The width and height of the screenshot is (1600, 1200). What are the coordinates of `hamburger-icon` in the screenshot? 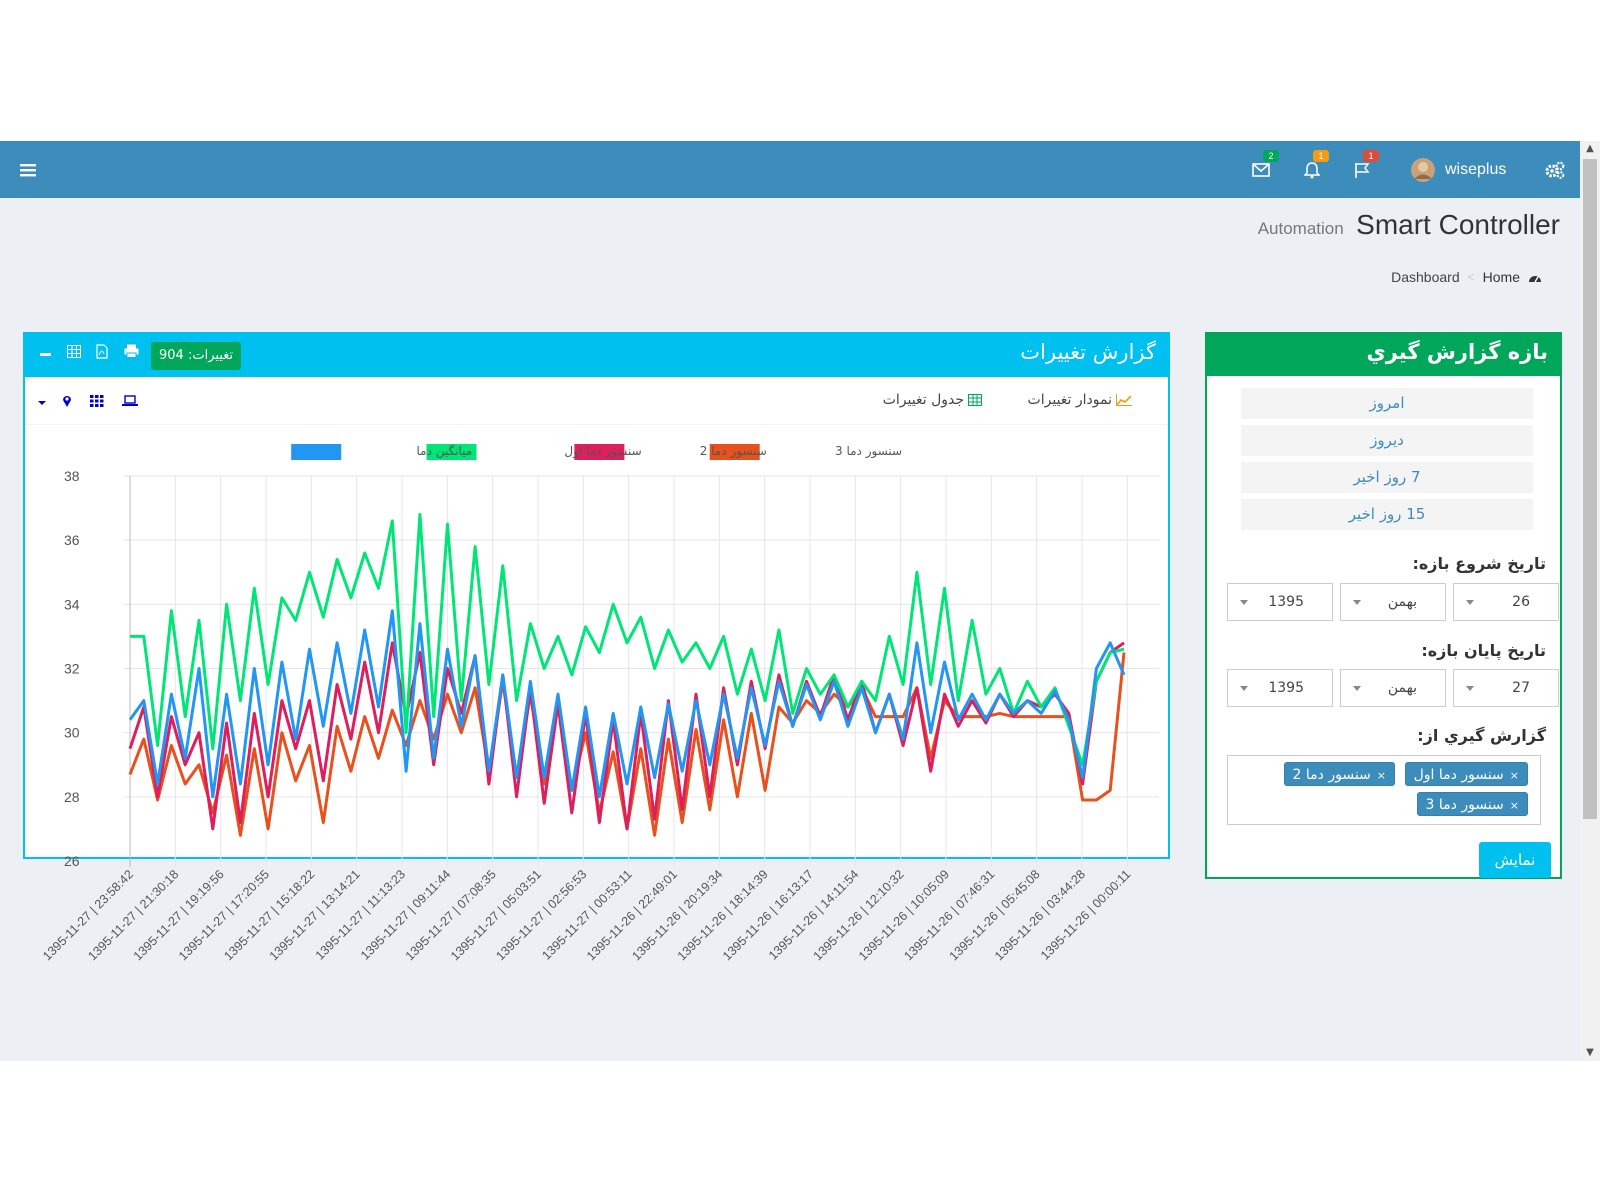 It's located at (28, 170).